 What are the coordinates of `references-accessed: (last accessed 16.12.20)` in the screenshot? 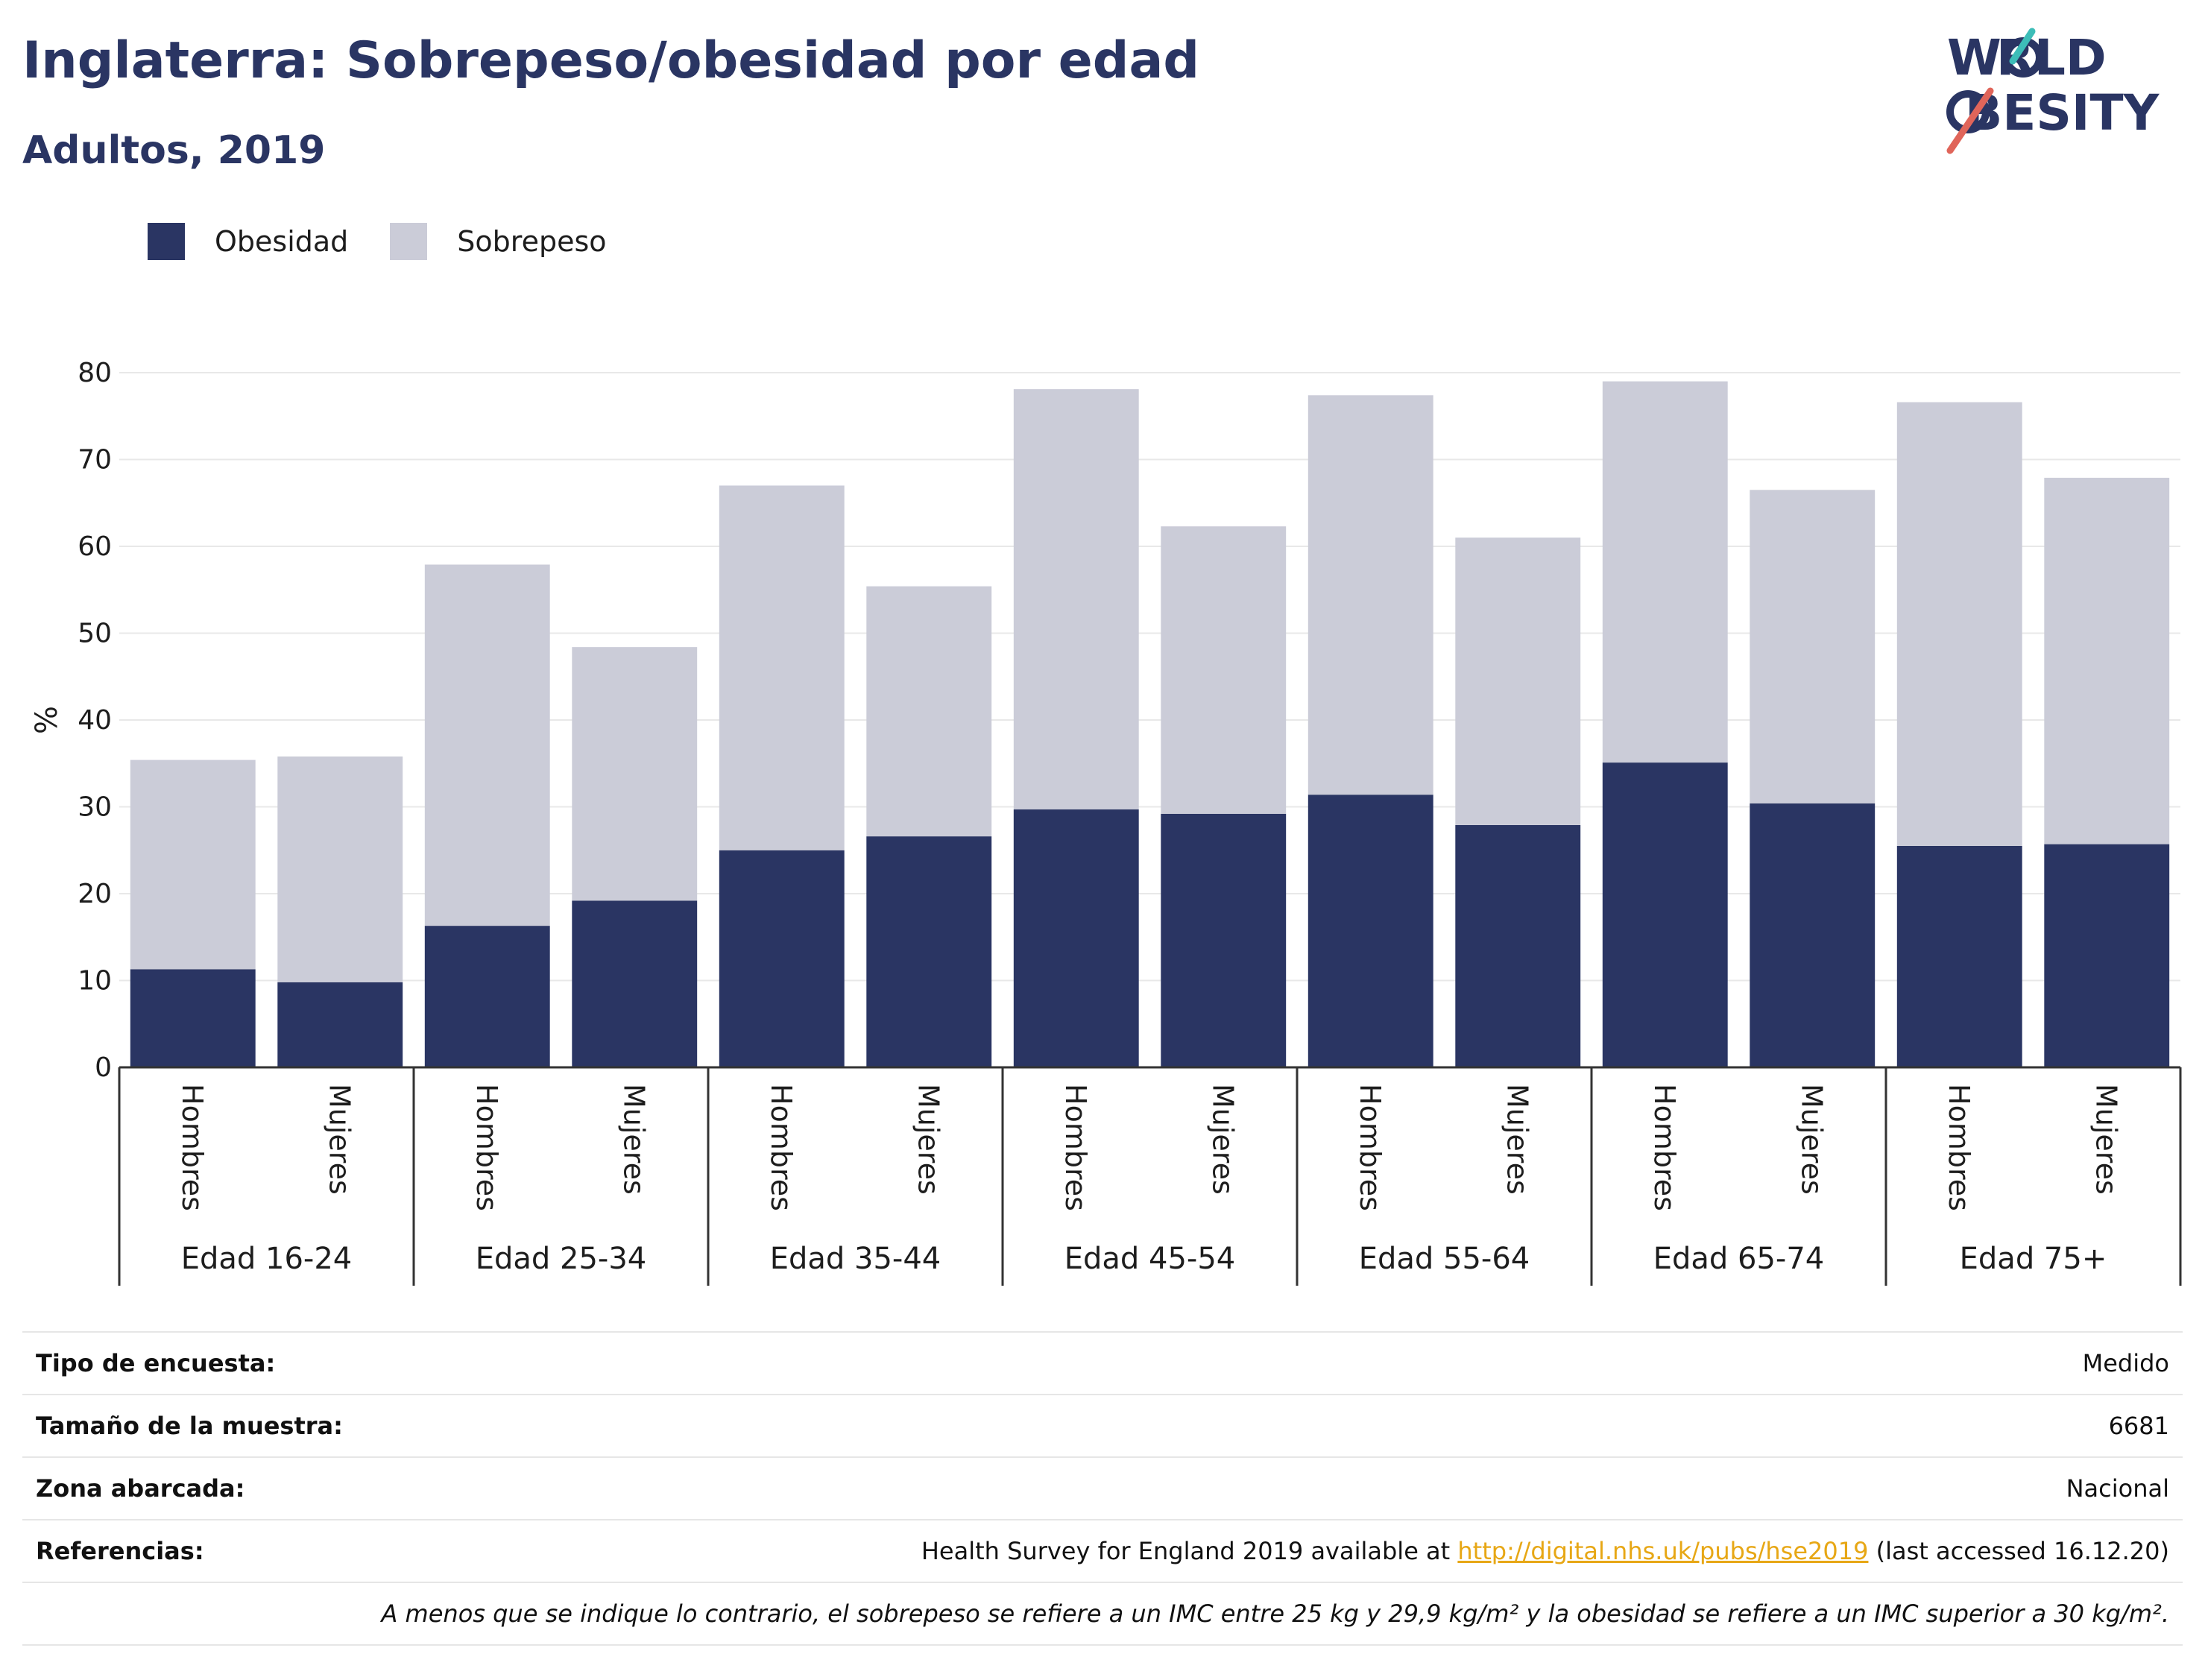 It's located at (2018, 1551).